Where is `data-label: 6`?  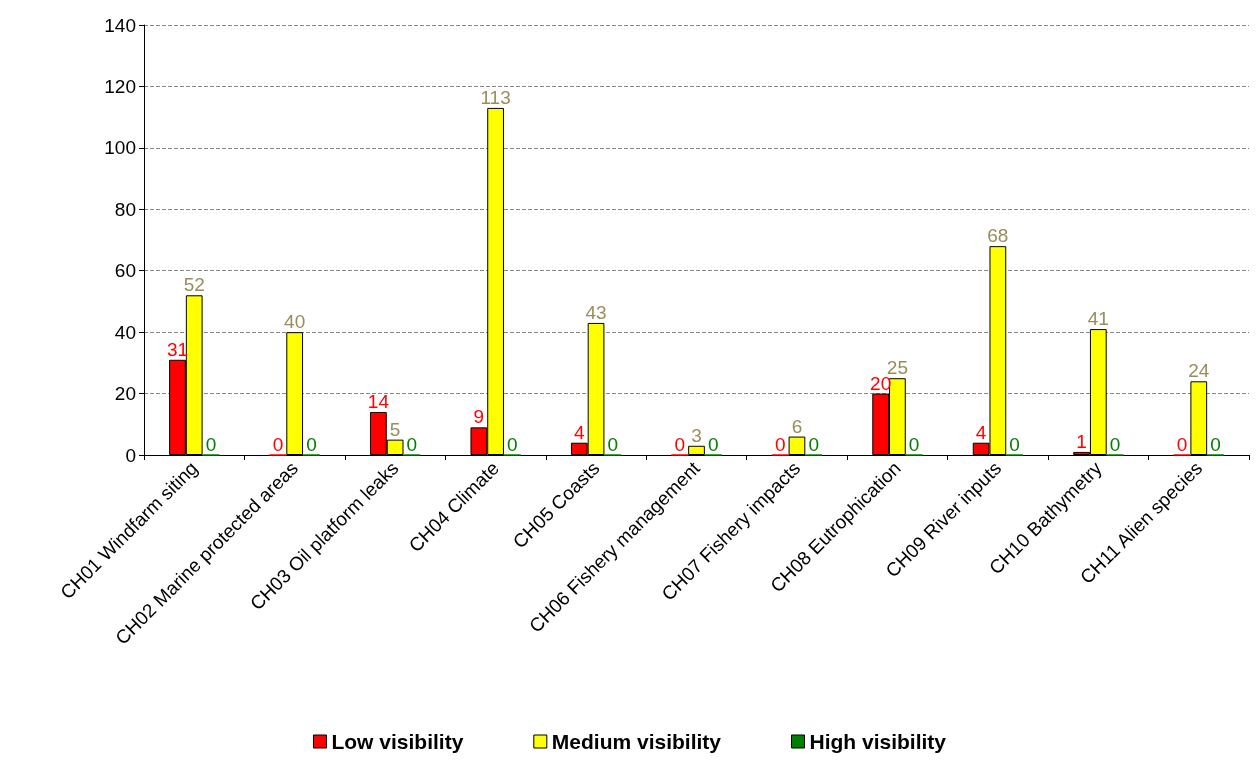 data-label: 6 is located at coordinates (797, 426).